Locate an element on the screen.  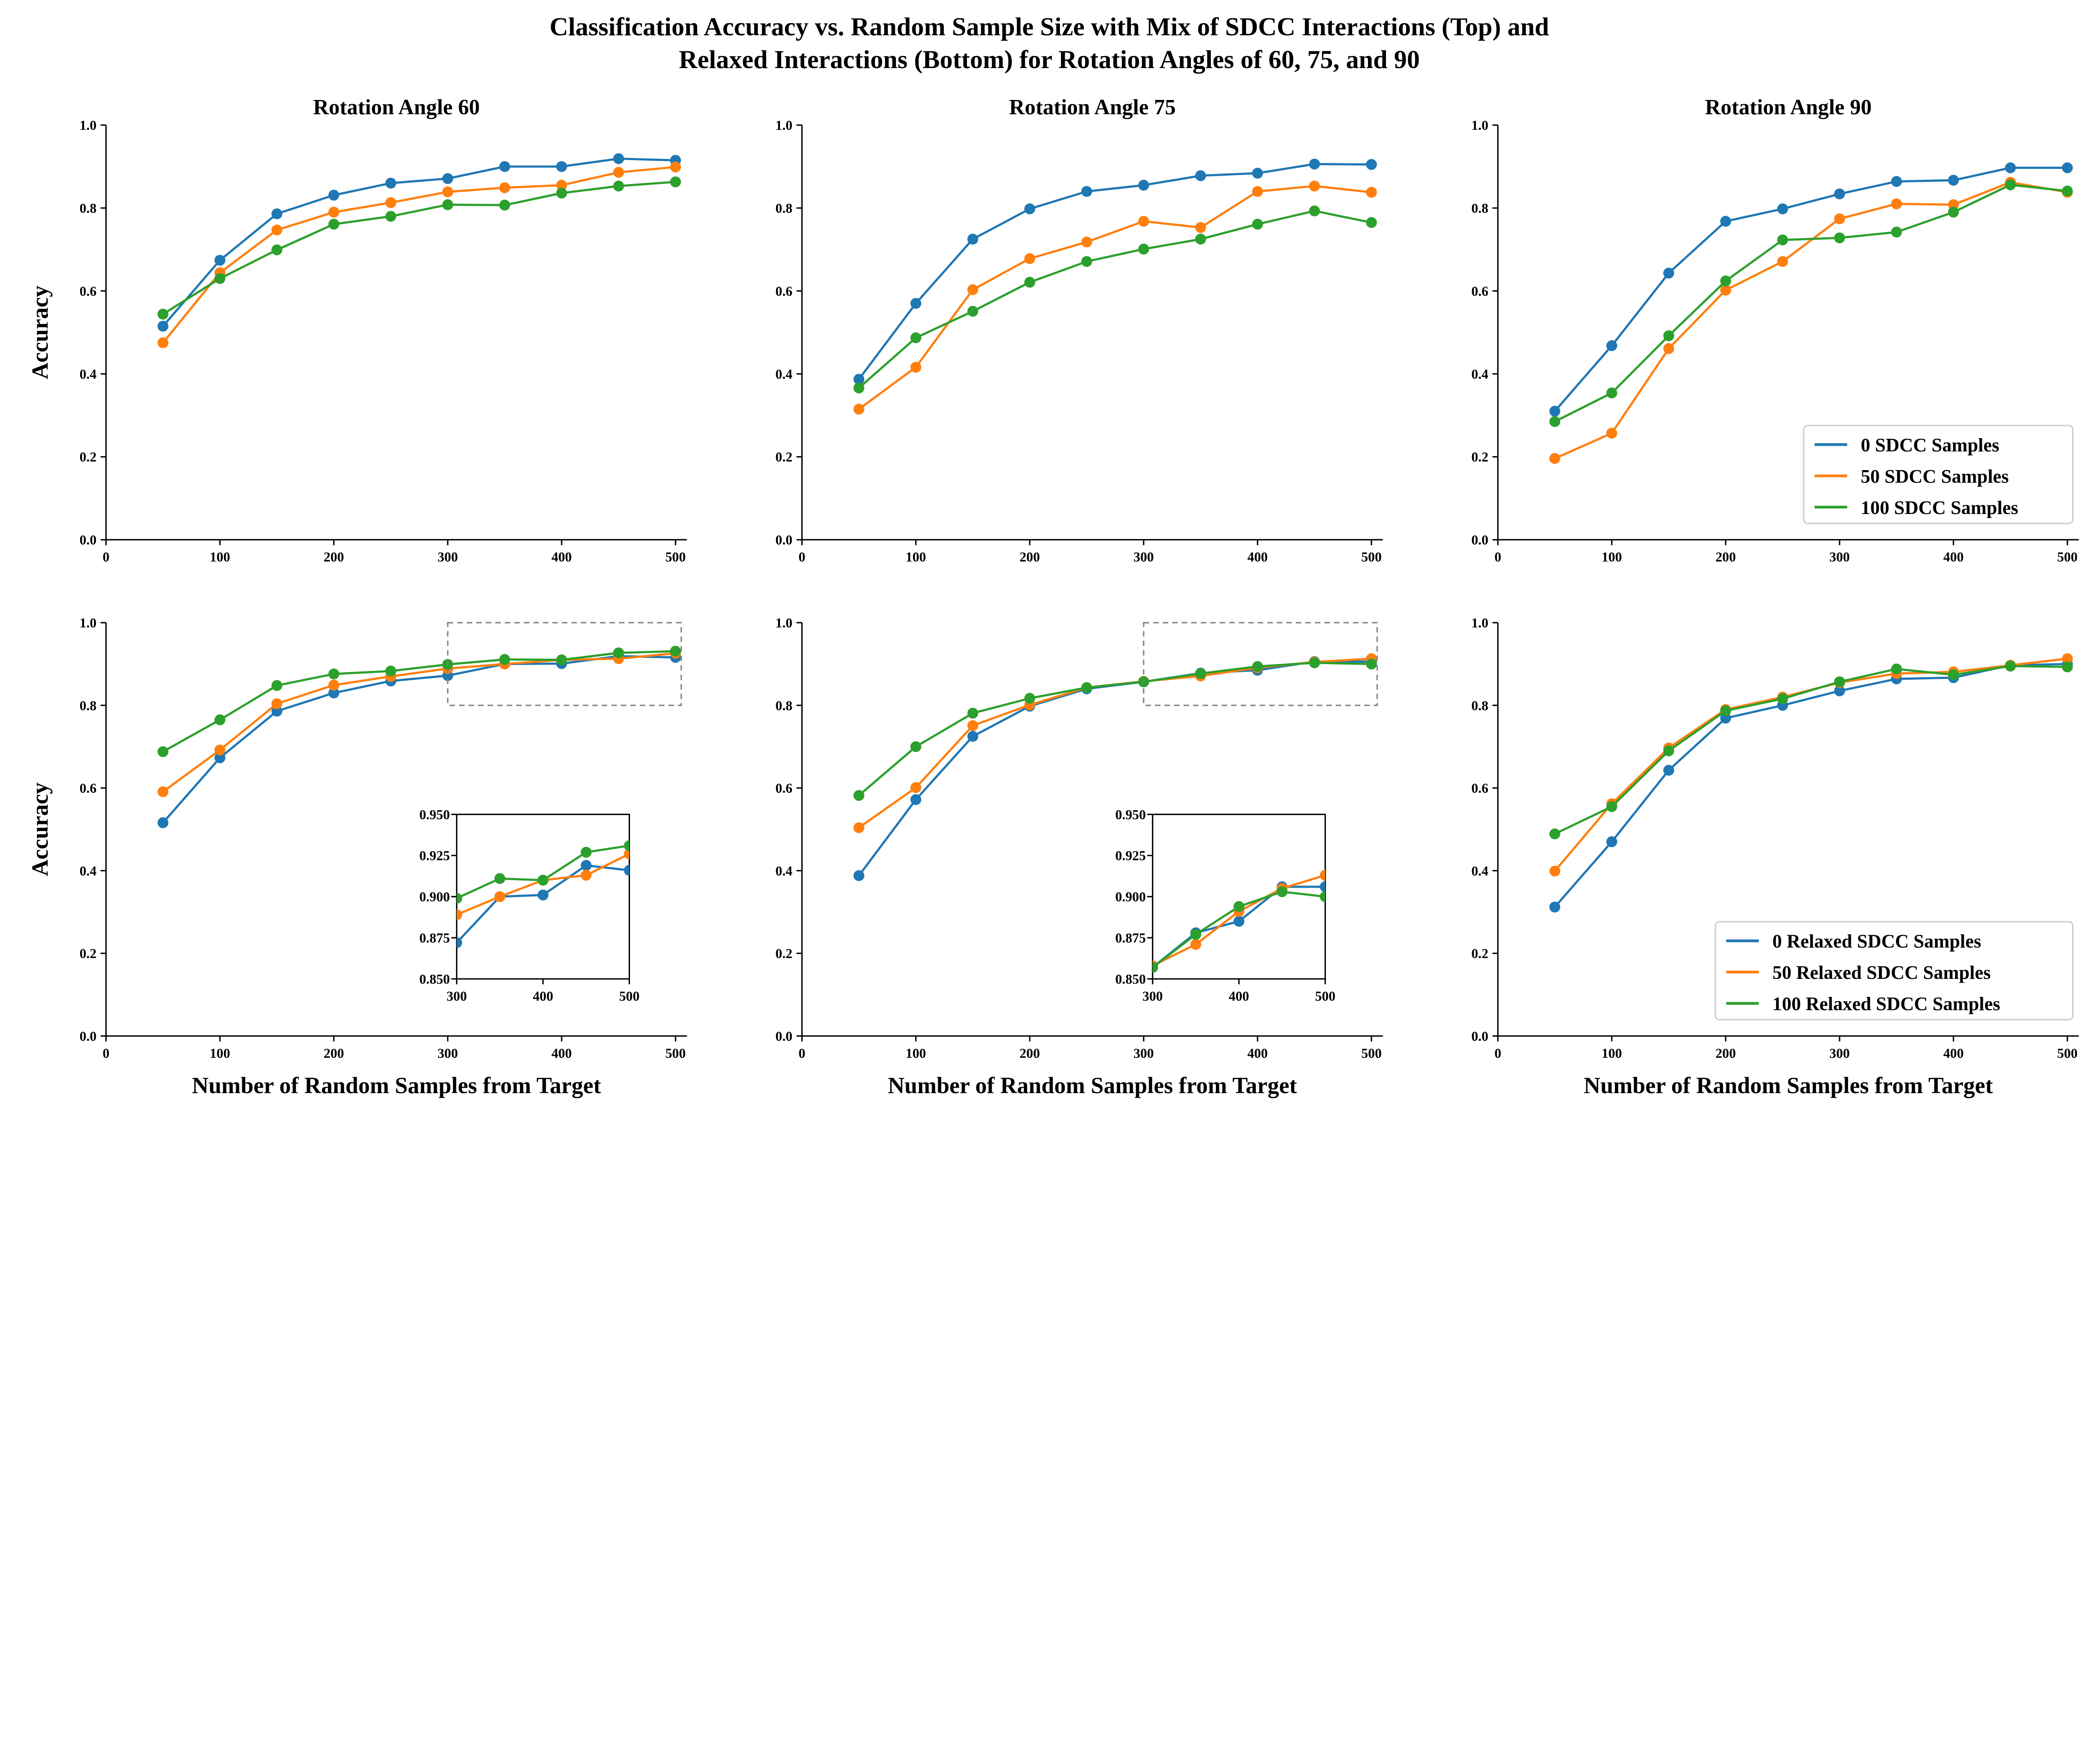
inset-y-tick-label: 0.850 is located at coordinates (1130, 978).